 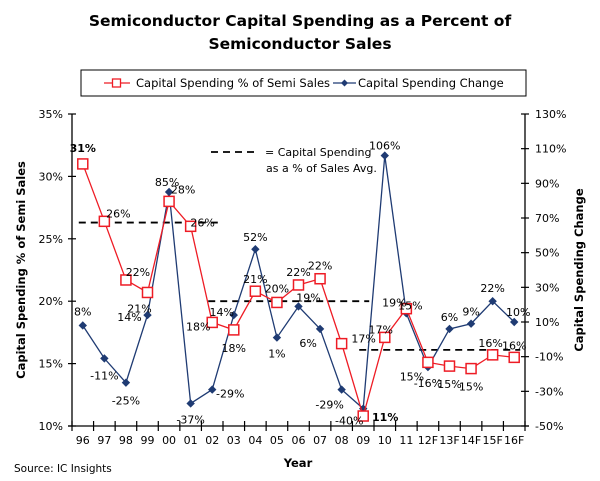 What do you see at coordinates (318, 152) in the screenshot?
I see `annotation-line-1: = Capital Spending` at bounding box center [318, 152].